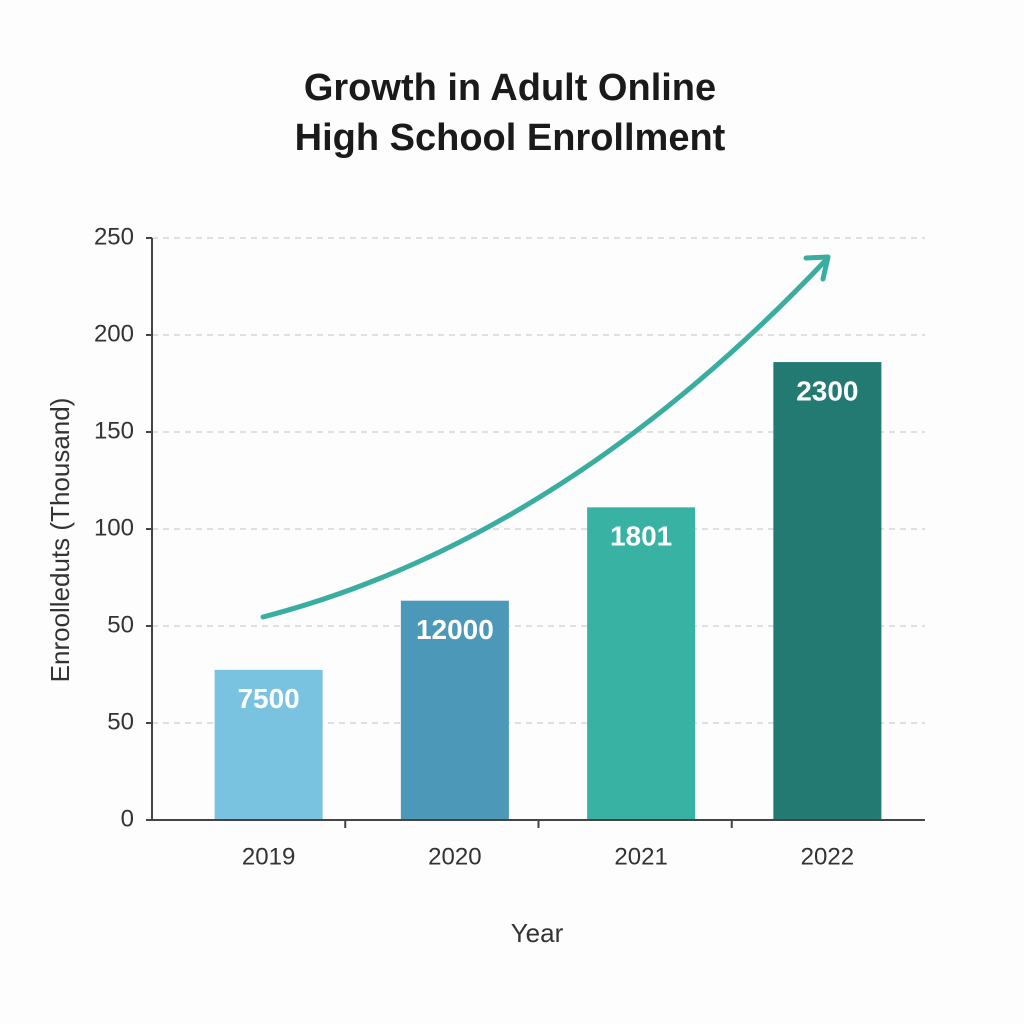  I want to click on y-tick-label: 0, so click(127, 818).